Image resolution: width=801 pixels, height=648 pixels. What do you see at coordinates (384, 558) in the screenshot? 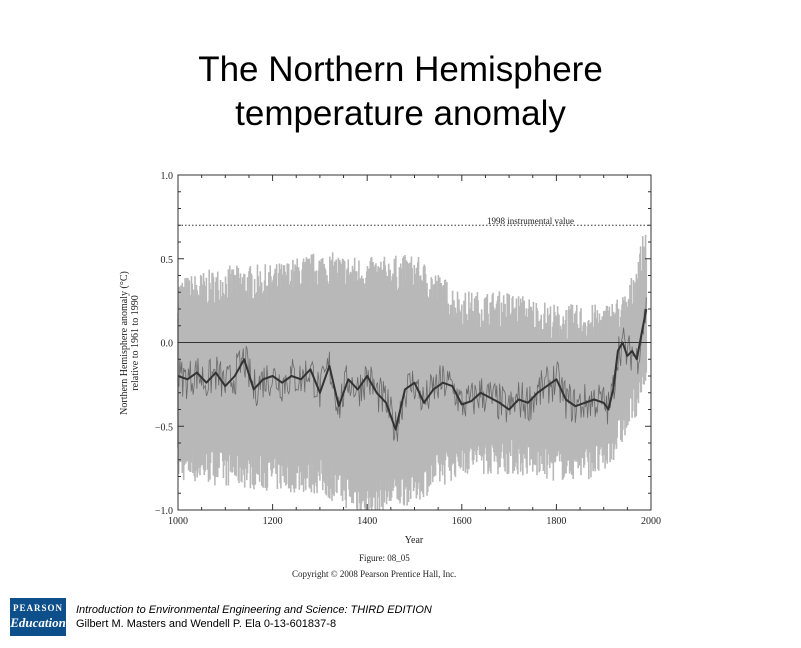
I see `figure-caption: Figure: 08_05` at bounding box center [384, 558].